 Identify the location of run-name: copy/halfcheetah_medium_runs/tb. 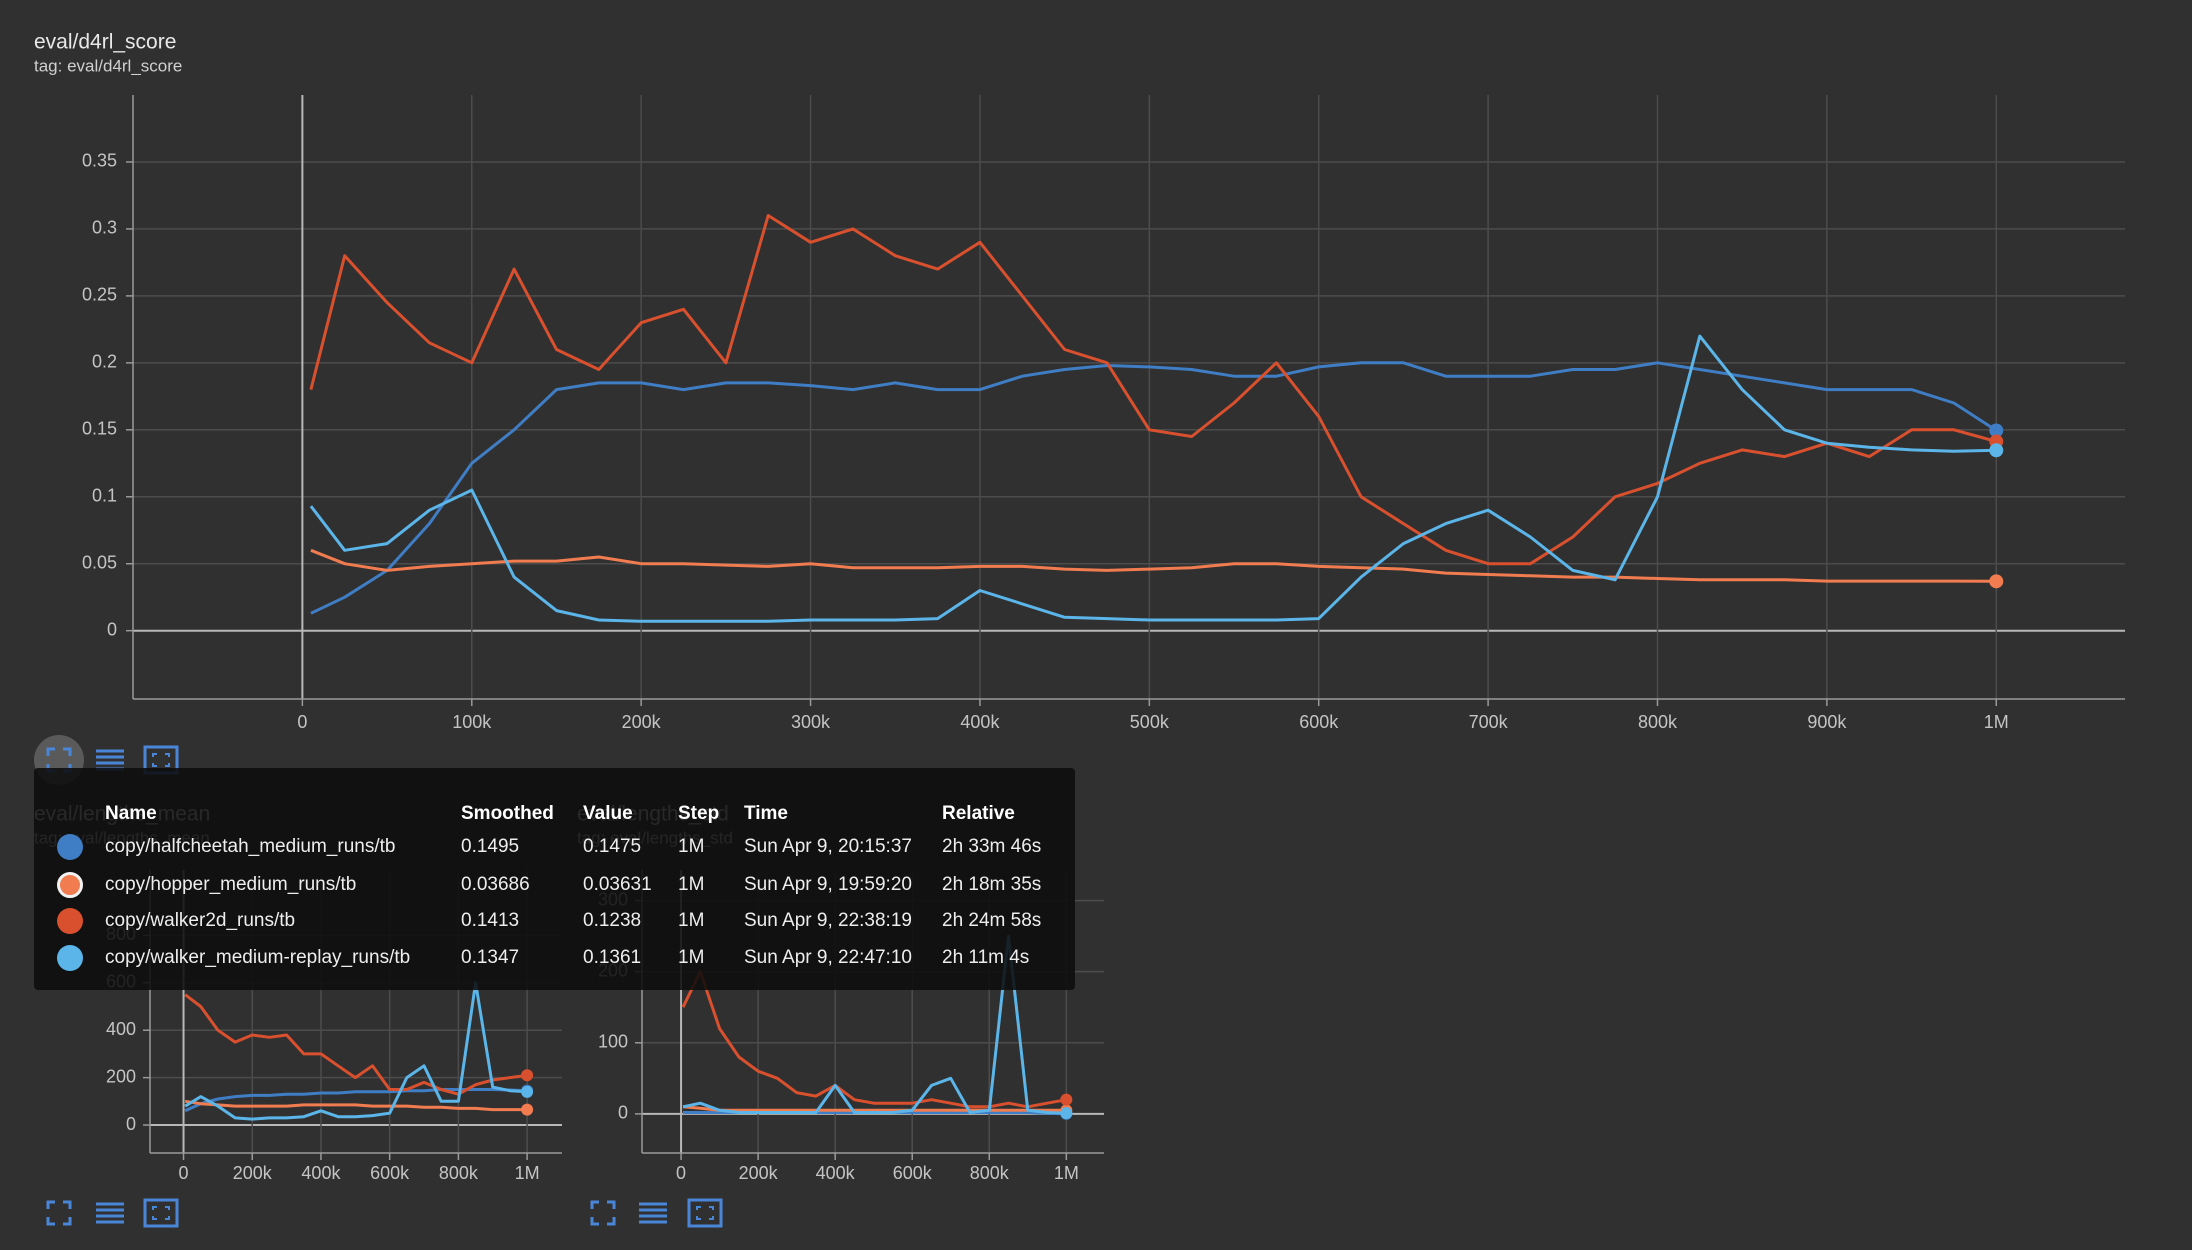
(250, 846).